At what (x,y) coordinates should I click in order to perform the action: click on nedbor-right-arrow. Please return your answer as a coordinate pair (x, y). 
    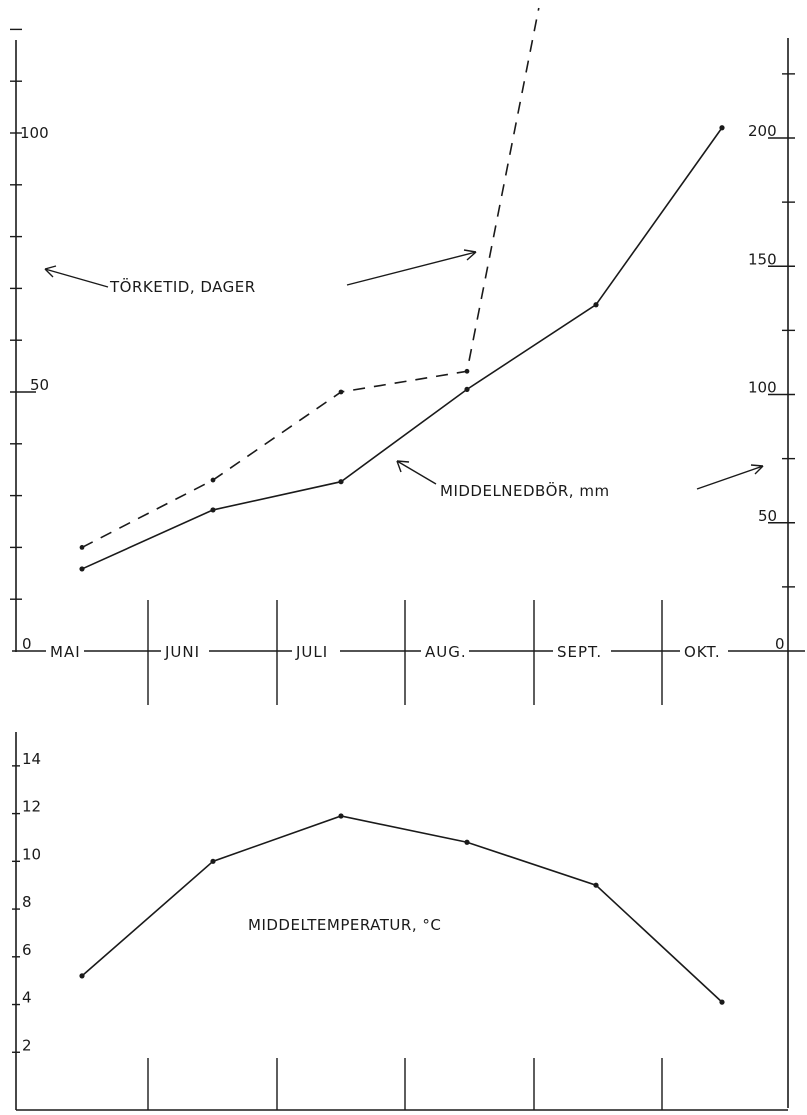
    Looking at the image, I should click on (730, 477).